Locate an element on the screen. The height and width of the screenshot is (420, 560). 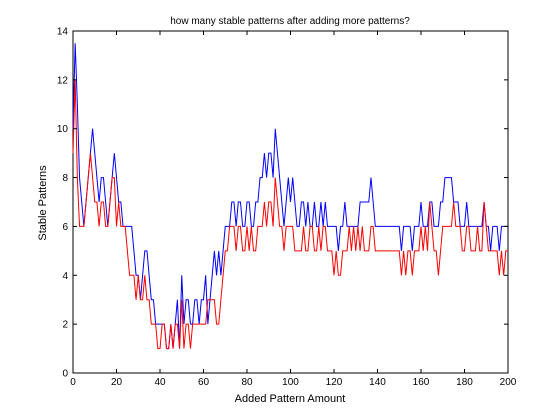
x-tick-label: 0 is located at coordinates (73, 382).